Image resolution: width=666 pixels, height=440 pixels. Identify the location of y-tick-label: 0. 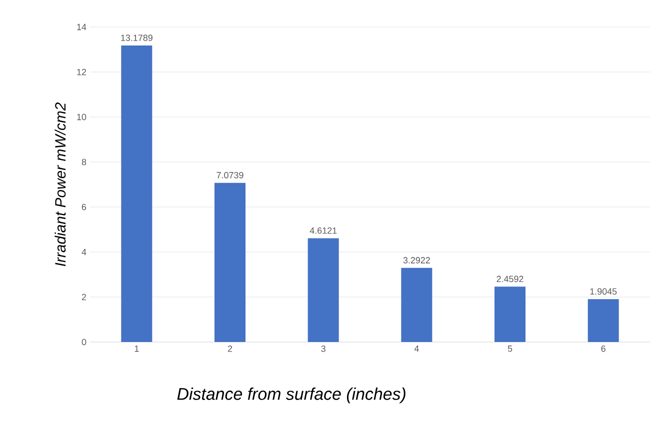
(84, 342).